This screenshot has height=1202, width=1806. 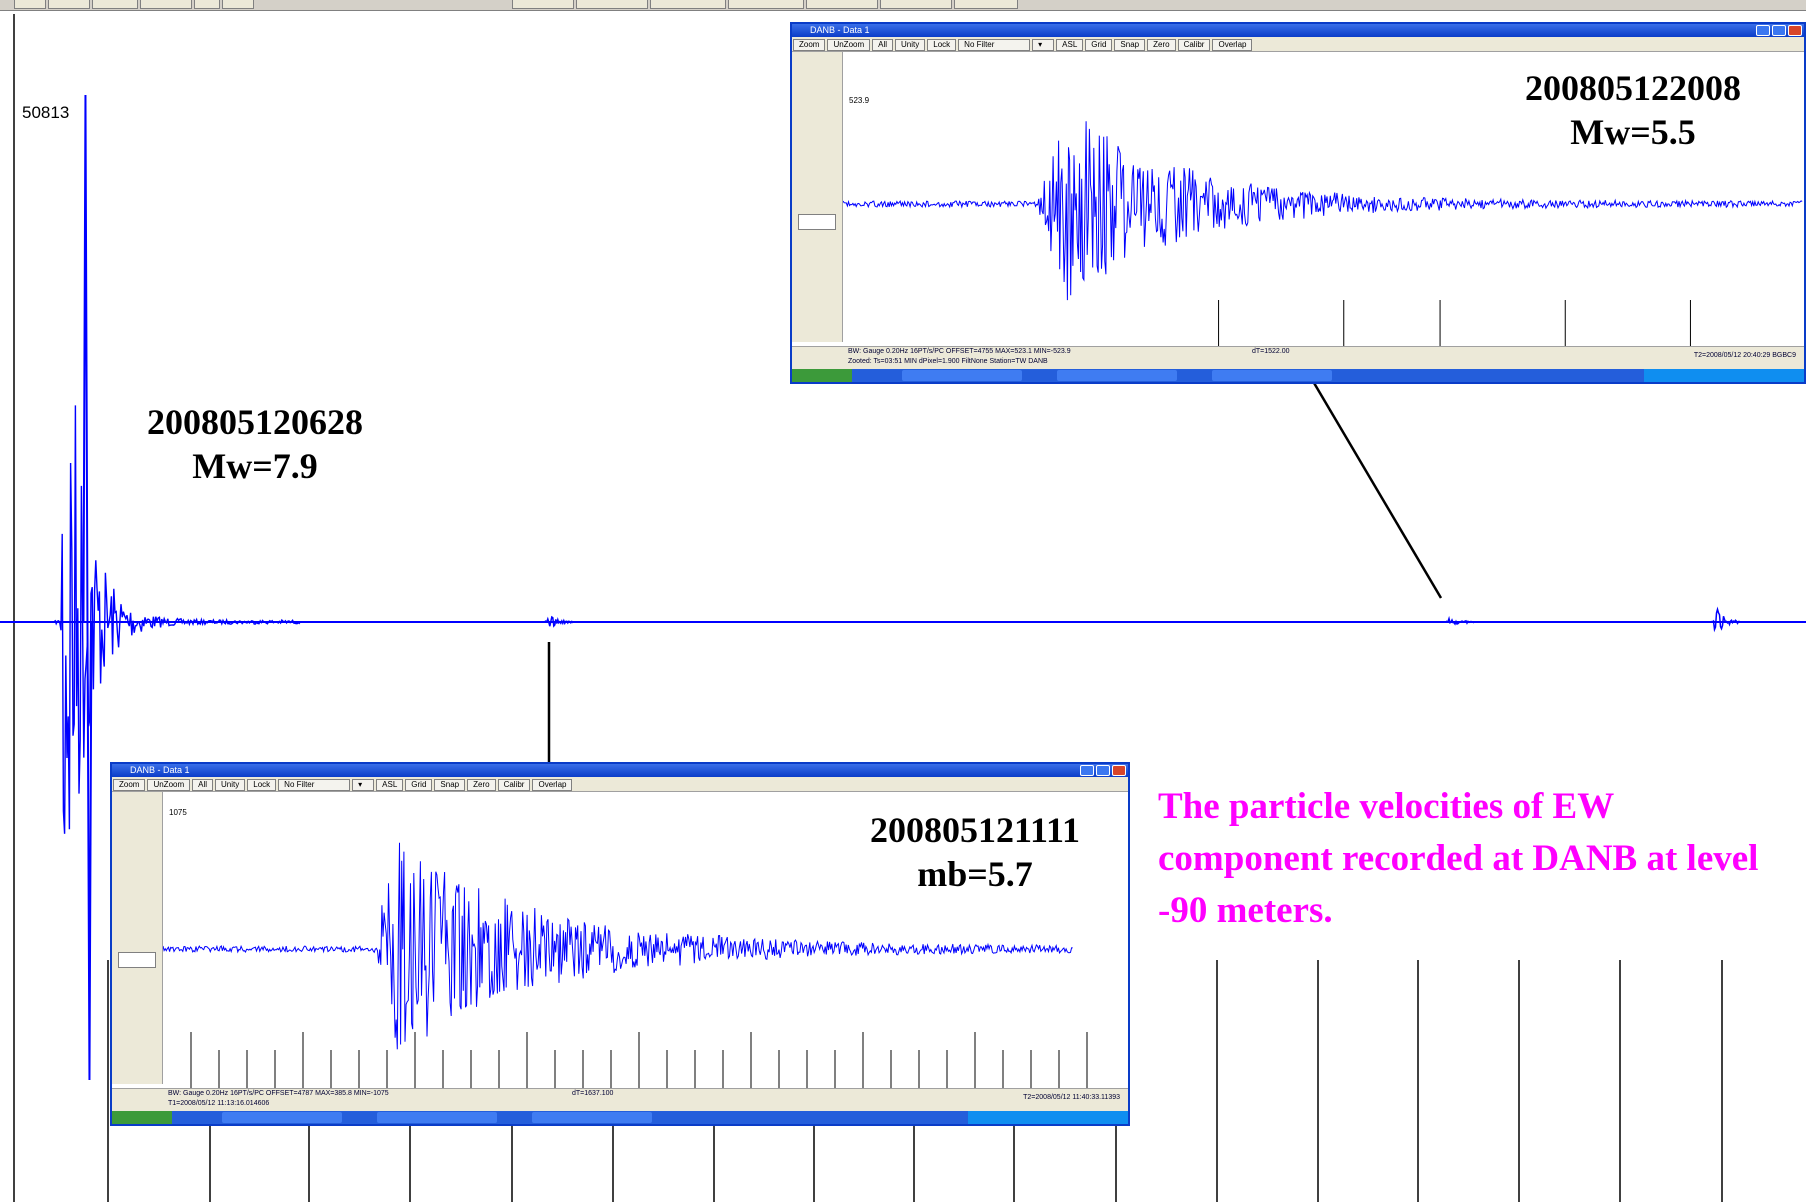 What do you see at coordinates (255, 466) in the screenshot?
I see `event-magnitude: Mw=7.9` at bounding box center [255, 466].